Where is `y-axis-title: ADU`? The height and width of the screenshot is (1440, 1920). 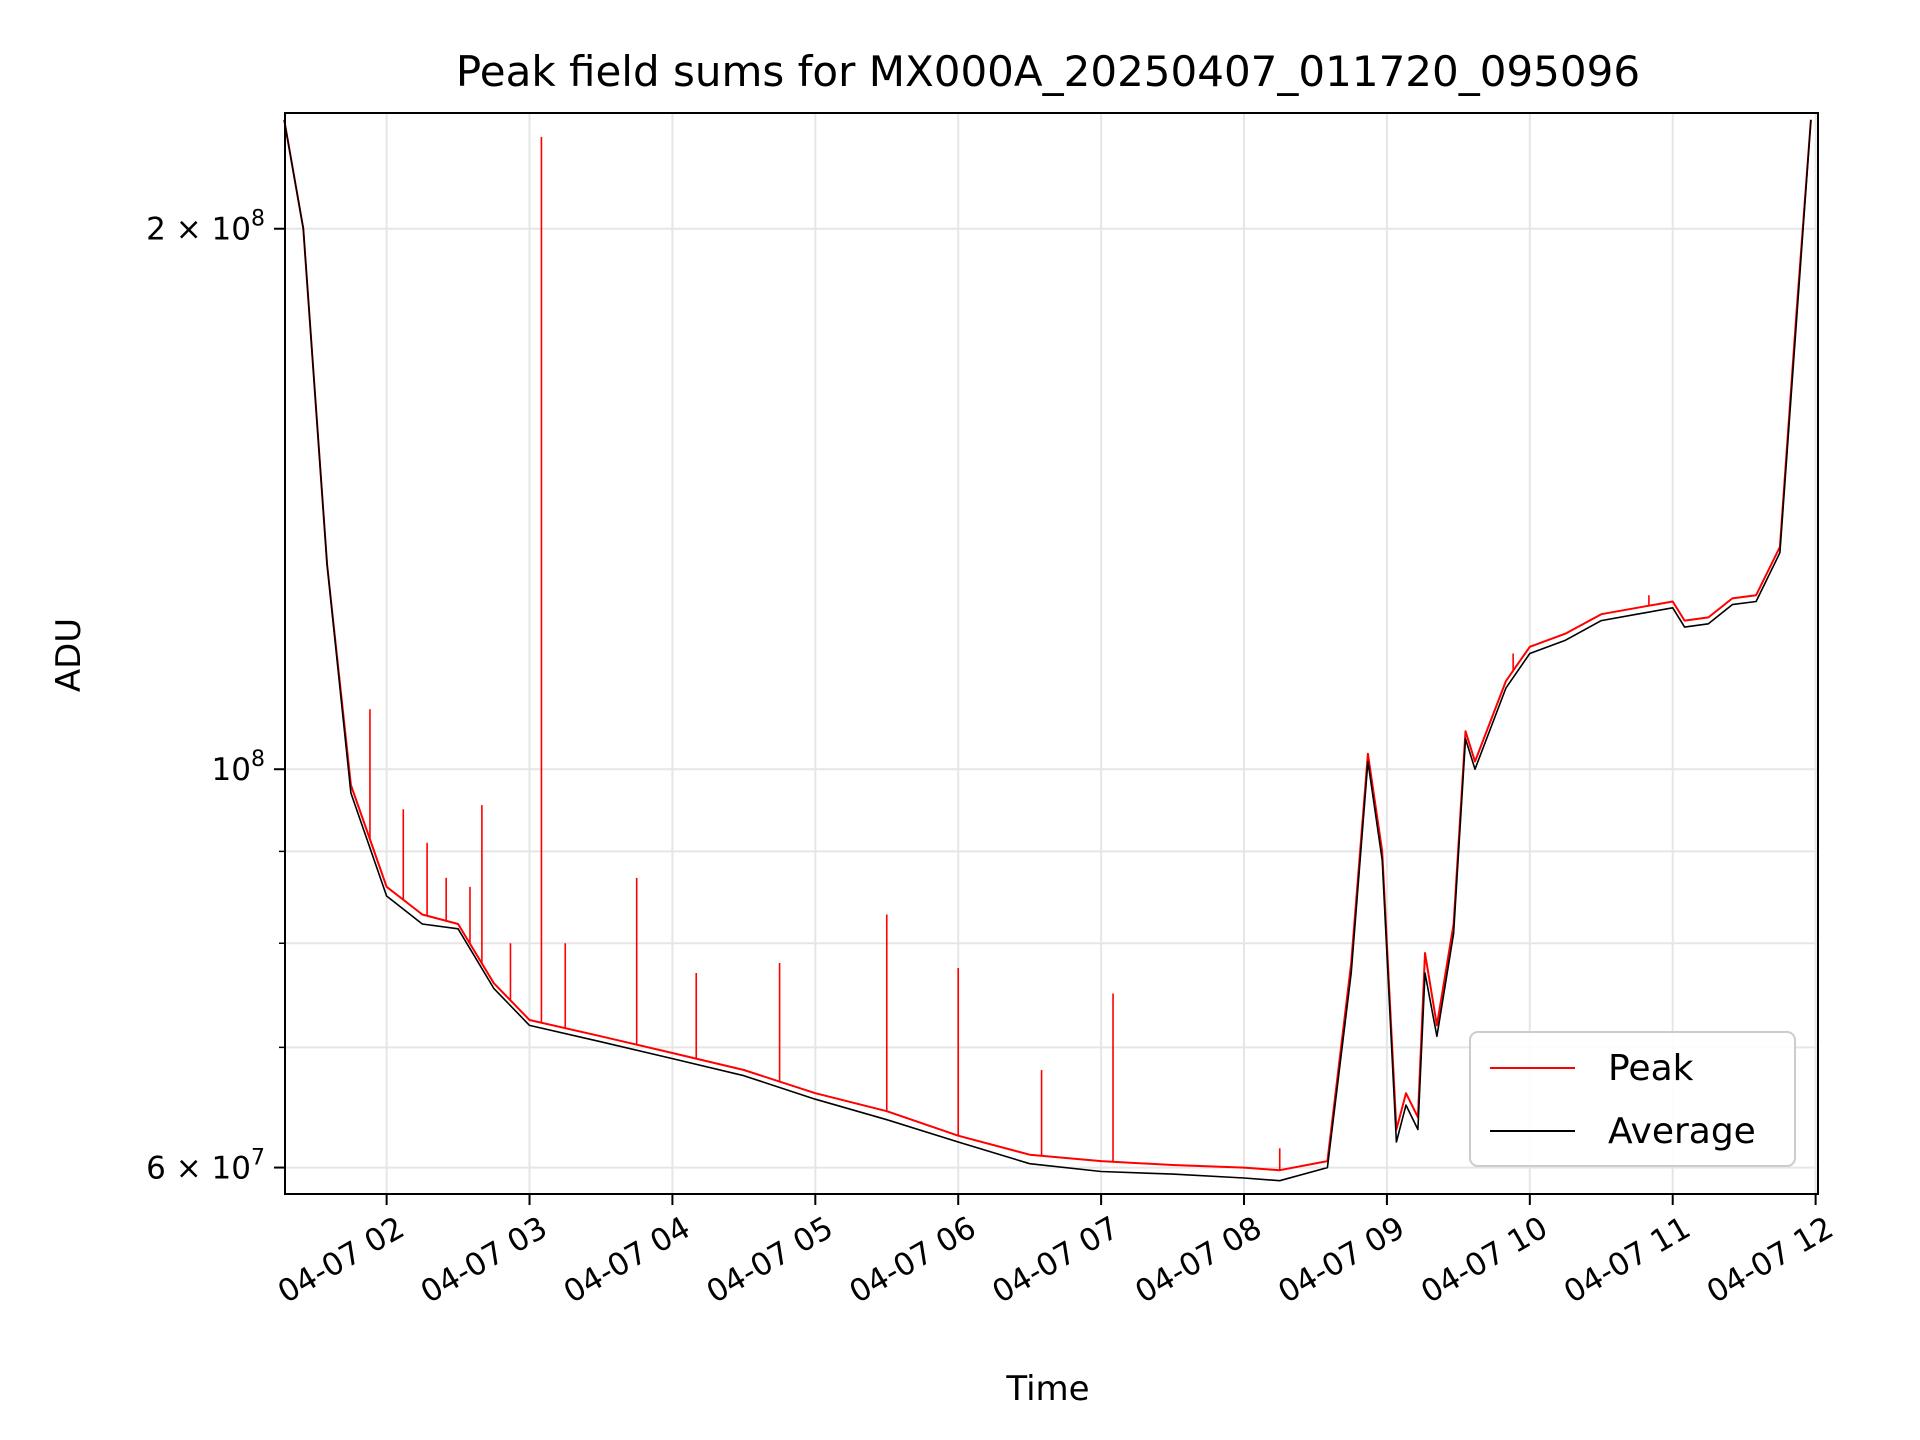 y-axis-title: ADU is located at coordinates (69, 655).